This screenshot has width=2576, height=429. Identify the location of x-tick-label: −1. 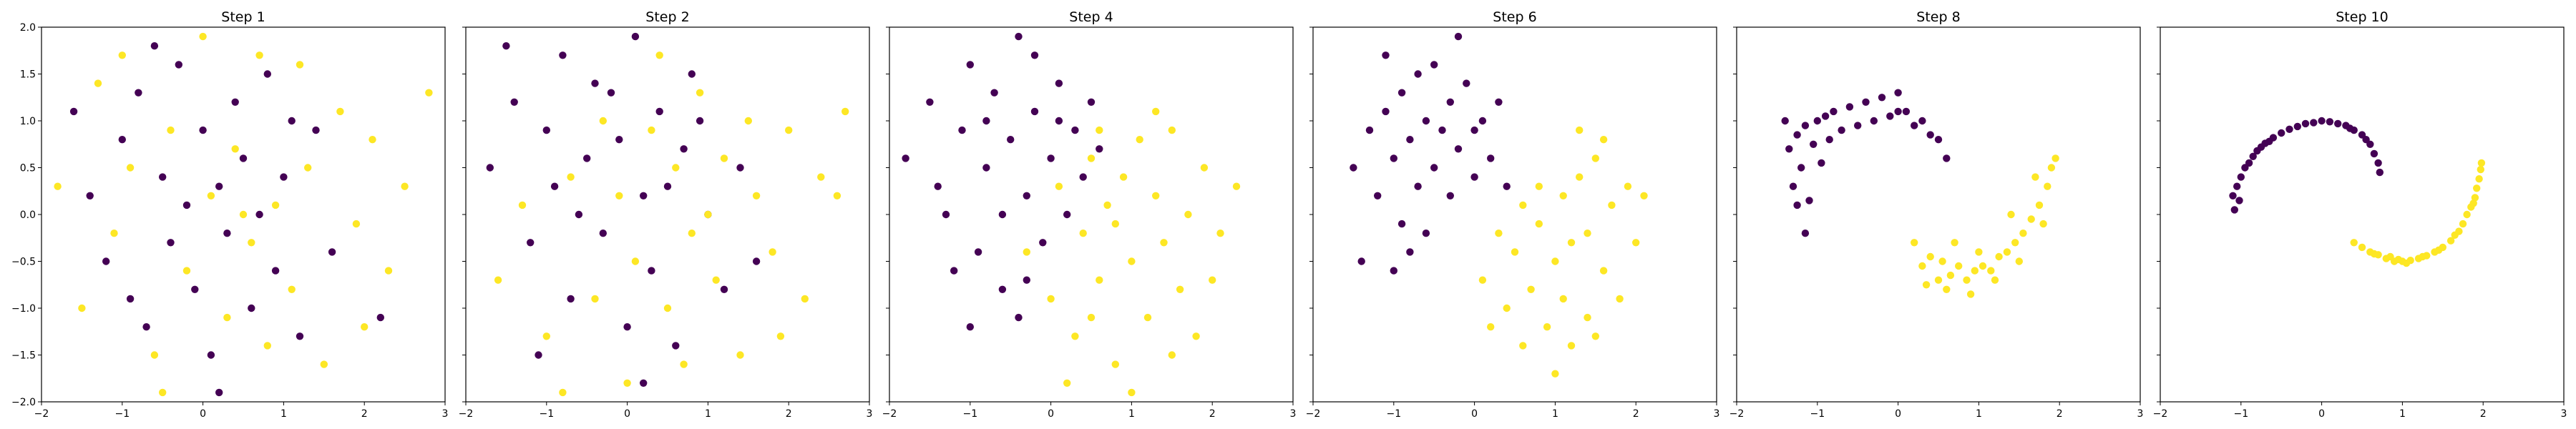
(2240, 414).